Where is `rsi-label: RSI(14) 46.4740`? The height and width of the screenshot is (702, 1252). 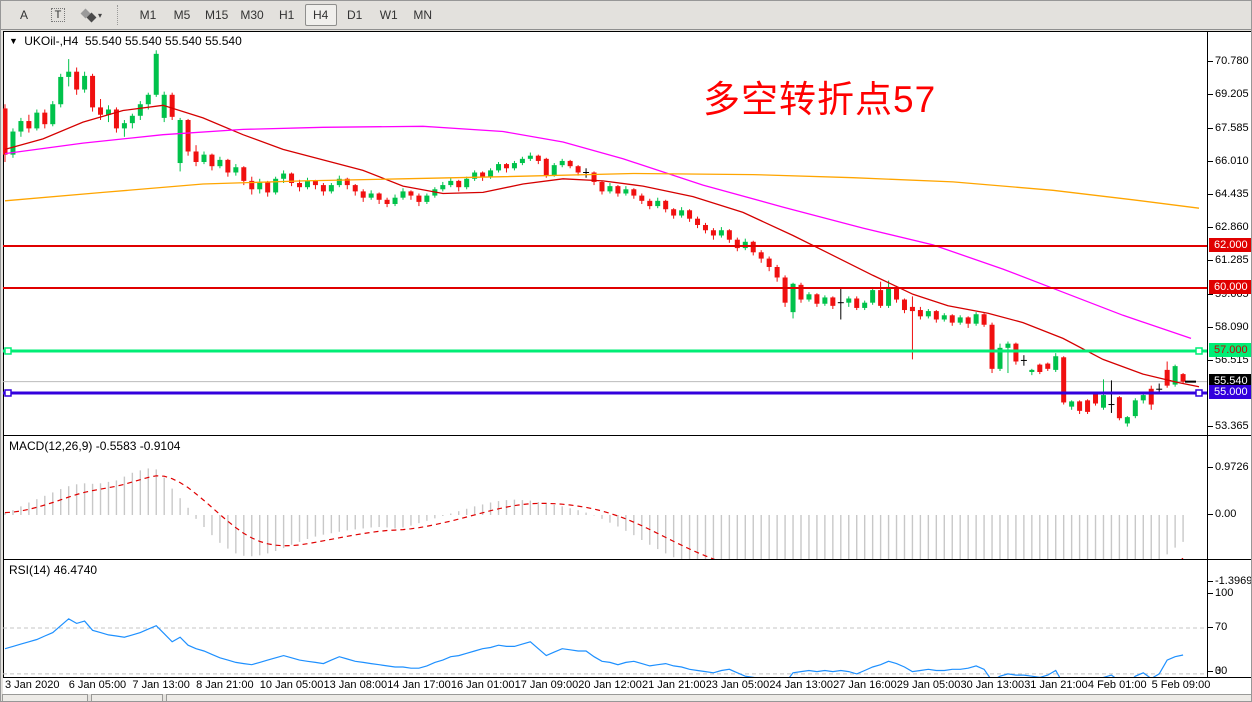
rsi-label: RSI(14) 46.4740 is located at coordinates (53, 570).